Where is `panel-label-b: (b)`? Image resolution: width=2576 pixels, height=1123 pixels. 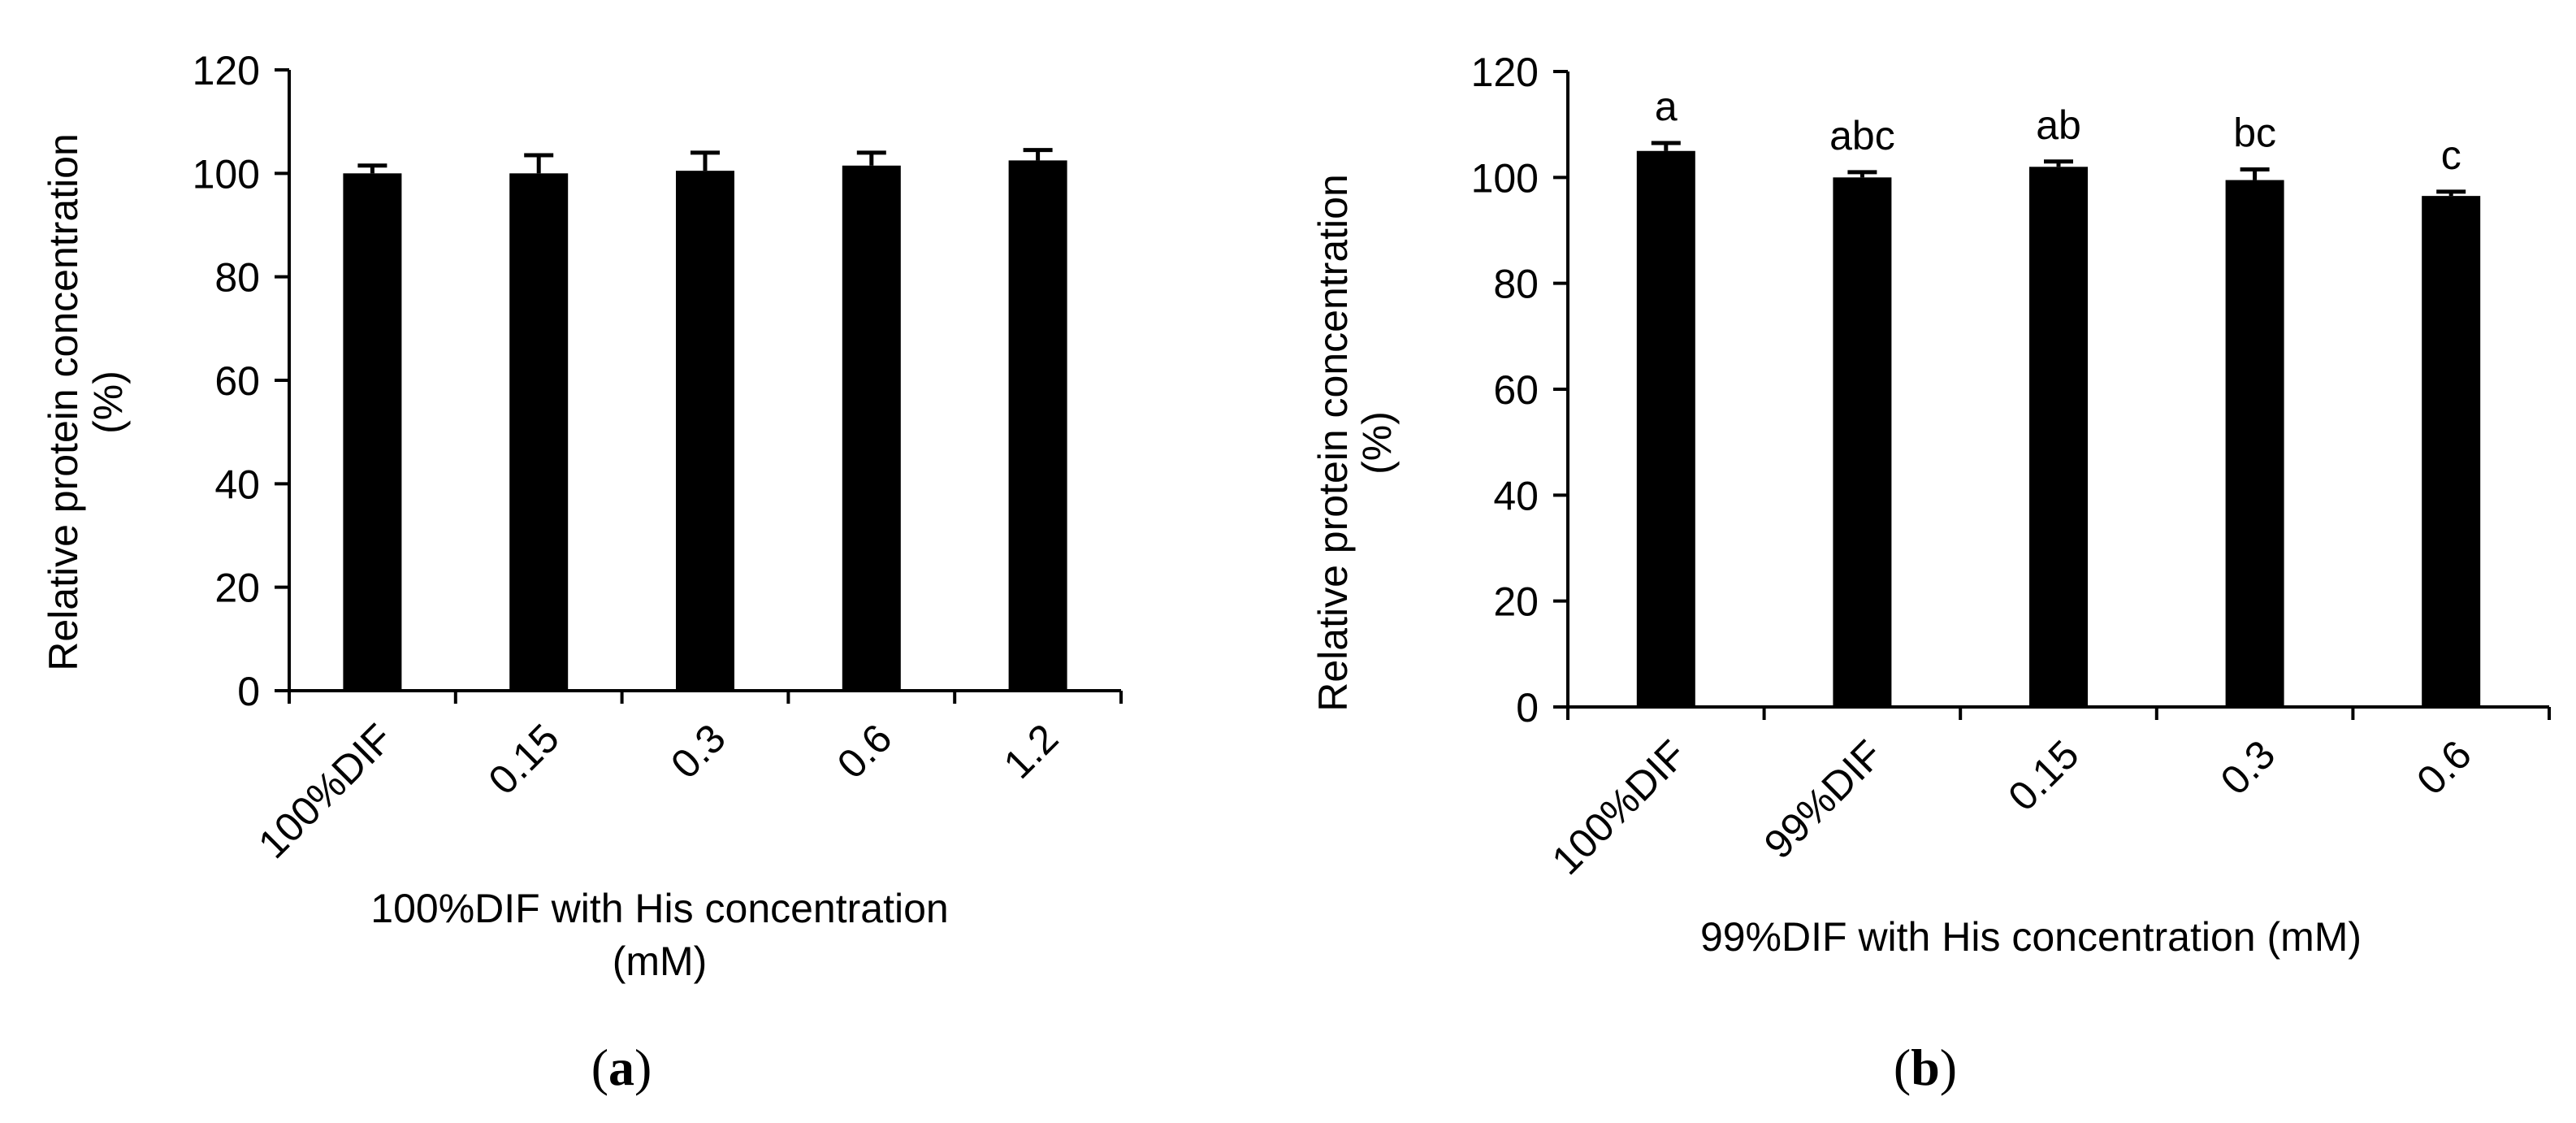
panel-label-b: (b) is located at coordinates (1926, 1067).